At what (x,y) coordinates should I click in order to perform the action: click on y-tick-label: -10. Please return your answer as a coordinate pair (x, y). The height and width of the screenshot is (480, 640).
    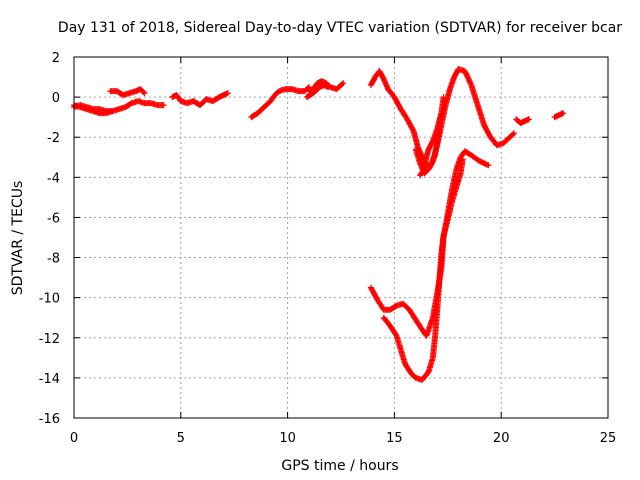
    Looking at the image, I should click on (49, 299).